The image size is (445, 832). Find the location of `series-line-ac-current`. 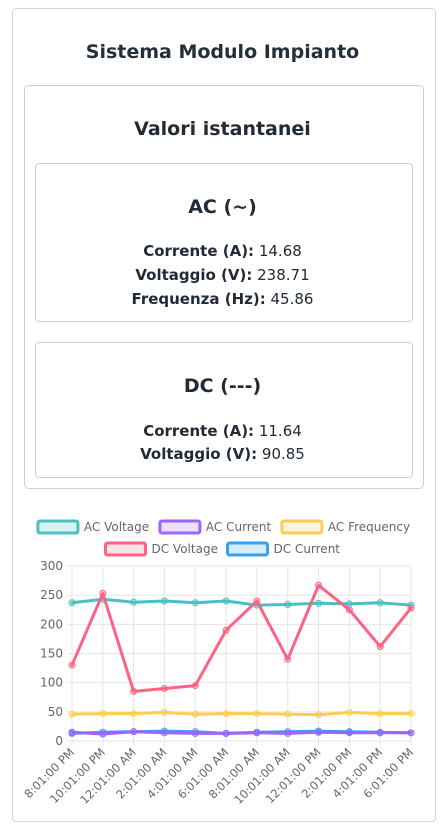

series-line-ac-current is located at coordinates (241, 733).